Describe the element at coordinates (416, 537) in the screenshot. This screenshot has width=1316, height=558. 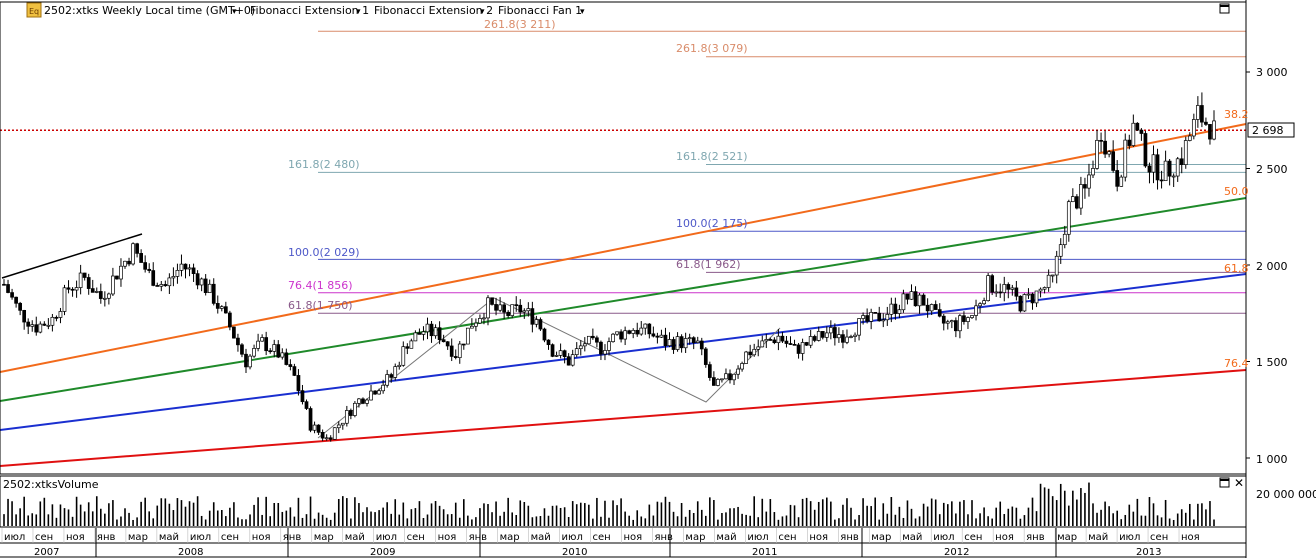
I see `month-tick-label: сен` at that location.